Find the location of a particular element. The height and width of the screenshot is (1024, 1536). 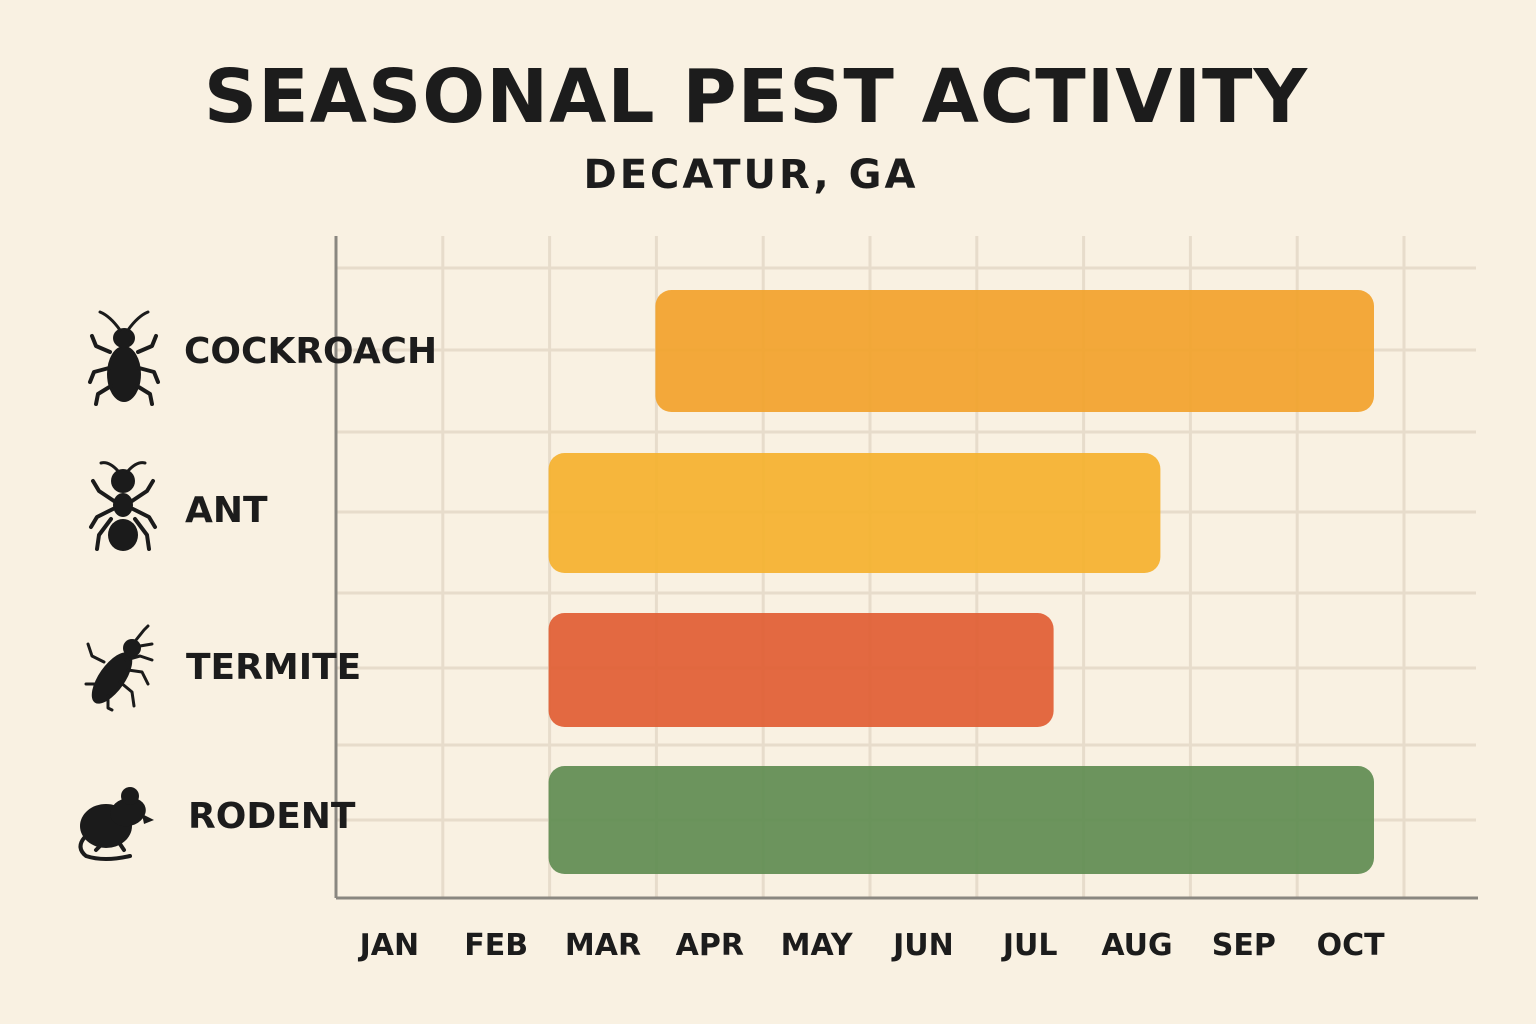

x-tick-label: JAN is located at coordinates (389, 945).